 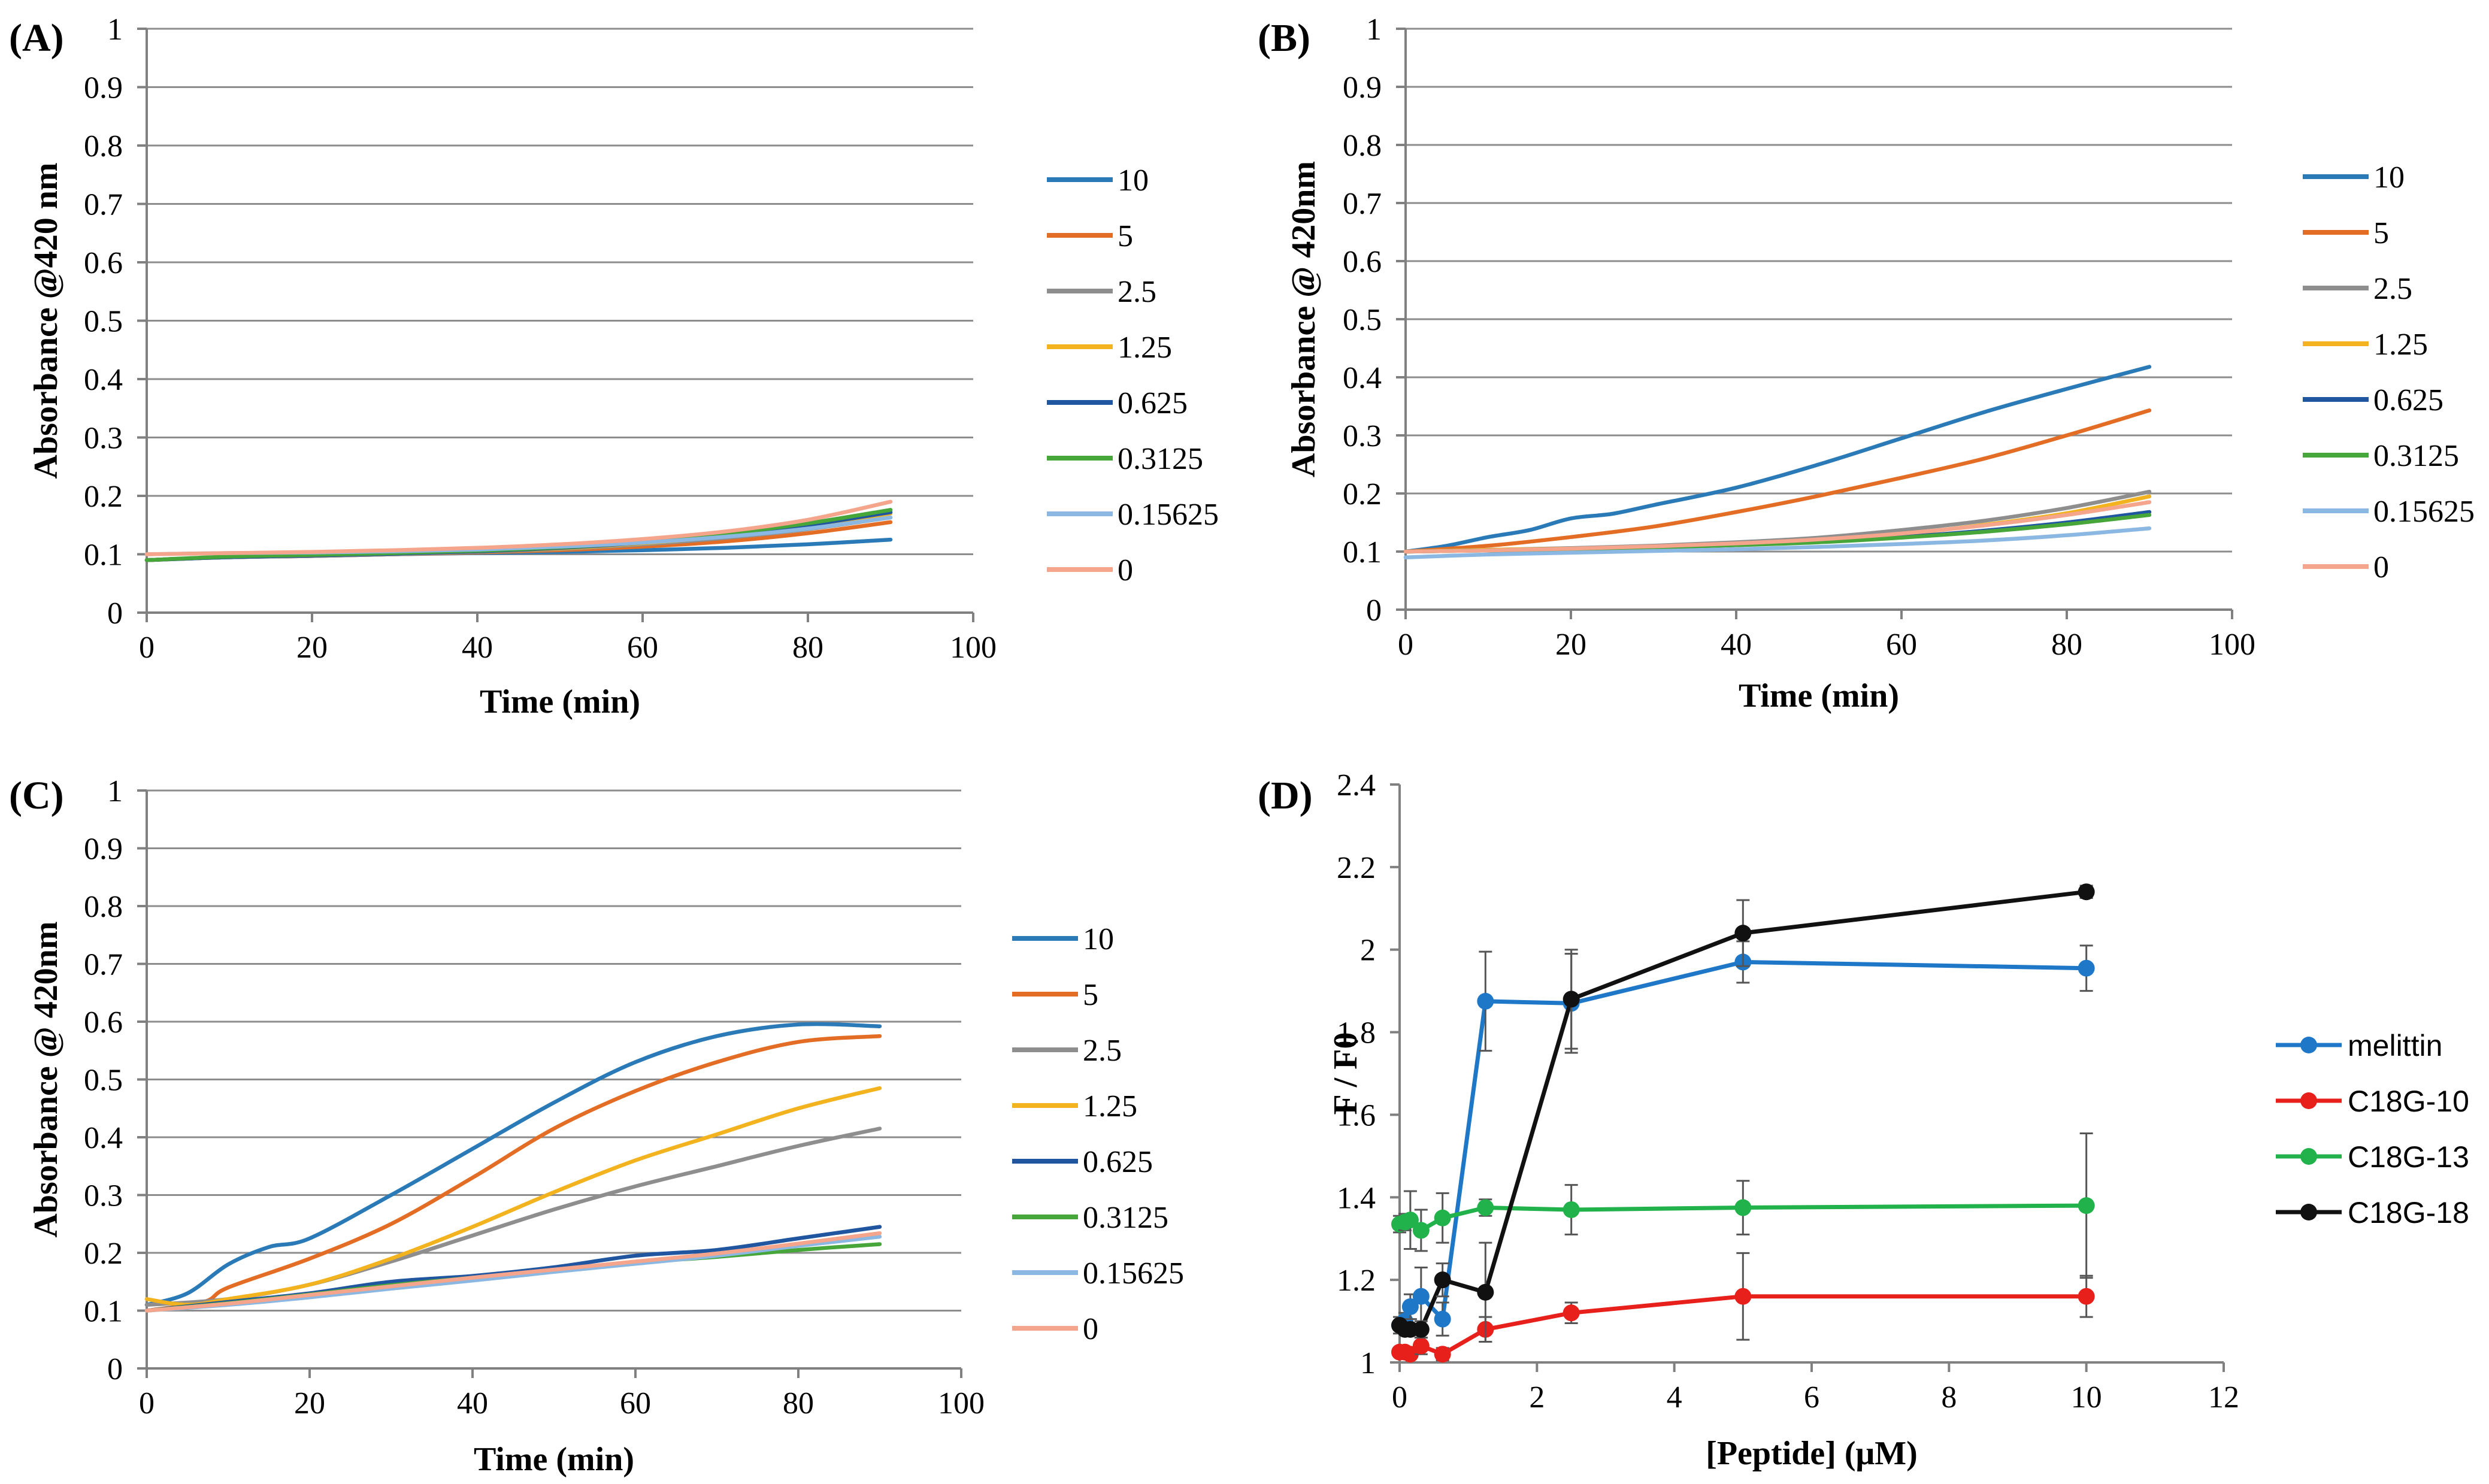 I want to click on y-tick-label: 1.2, so click(x=1356, y=1281).